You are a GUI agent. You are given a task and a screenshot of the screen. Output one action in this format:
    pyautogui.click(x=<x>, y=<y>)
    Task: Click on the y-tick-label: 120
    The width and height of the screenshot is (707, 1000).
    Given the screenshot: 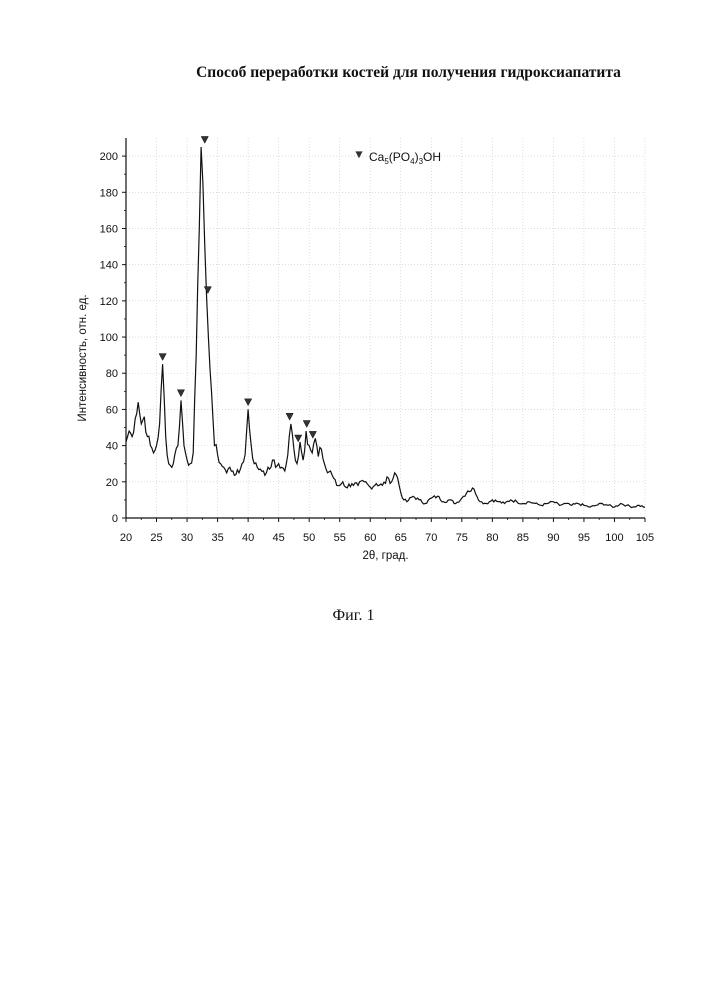 What is the action you would take?
    pyautogui.click(x=109, y=302)
    